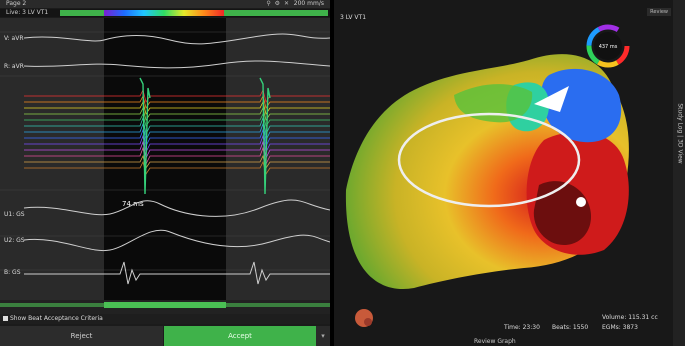 This screenshot has height=346, width=685. I want to click on channel-label-u2: U2: GS, so click(14, 240).